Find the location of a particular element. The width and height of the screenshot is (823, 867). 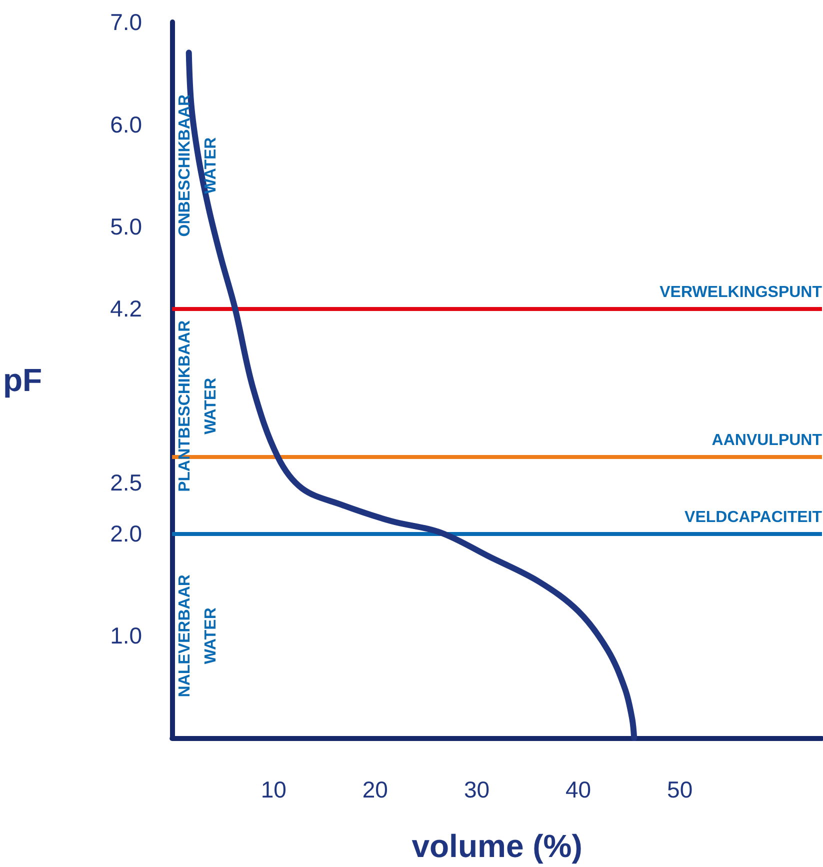

ref-line-label: VERWELKINGSPUNT is located at coordinates (741, 292).